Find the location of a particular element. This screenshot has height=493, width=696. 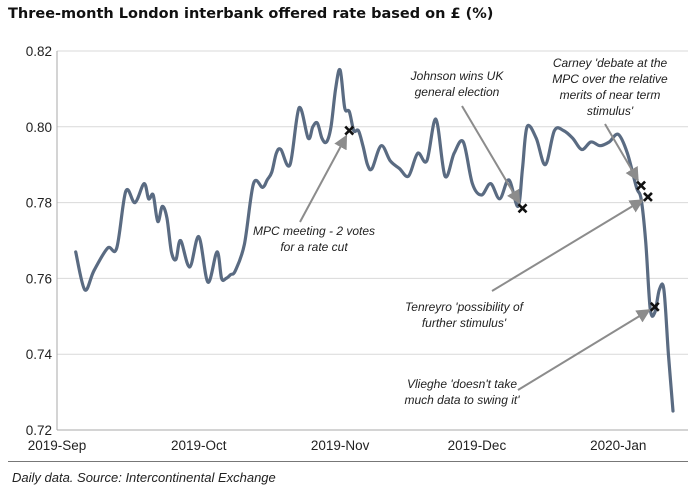

x-tick-label: 2019-Dec is located at coordinates (477, 445).